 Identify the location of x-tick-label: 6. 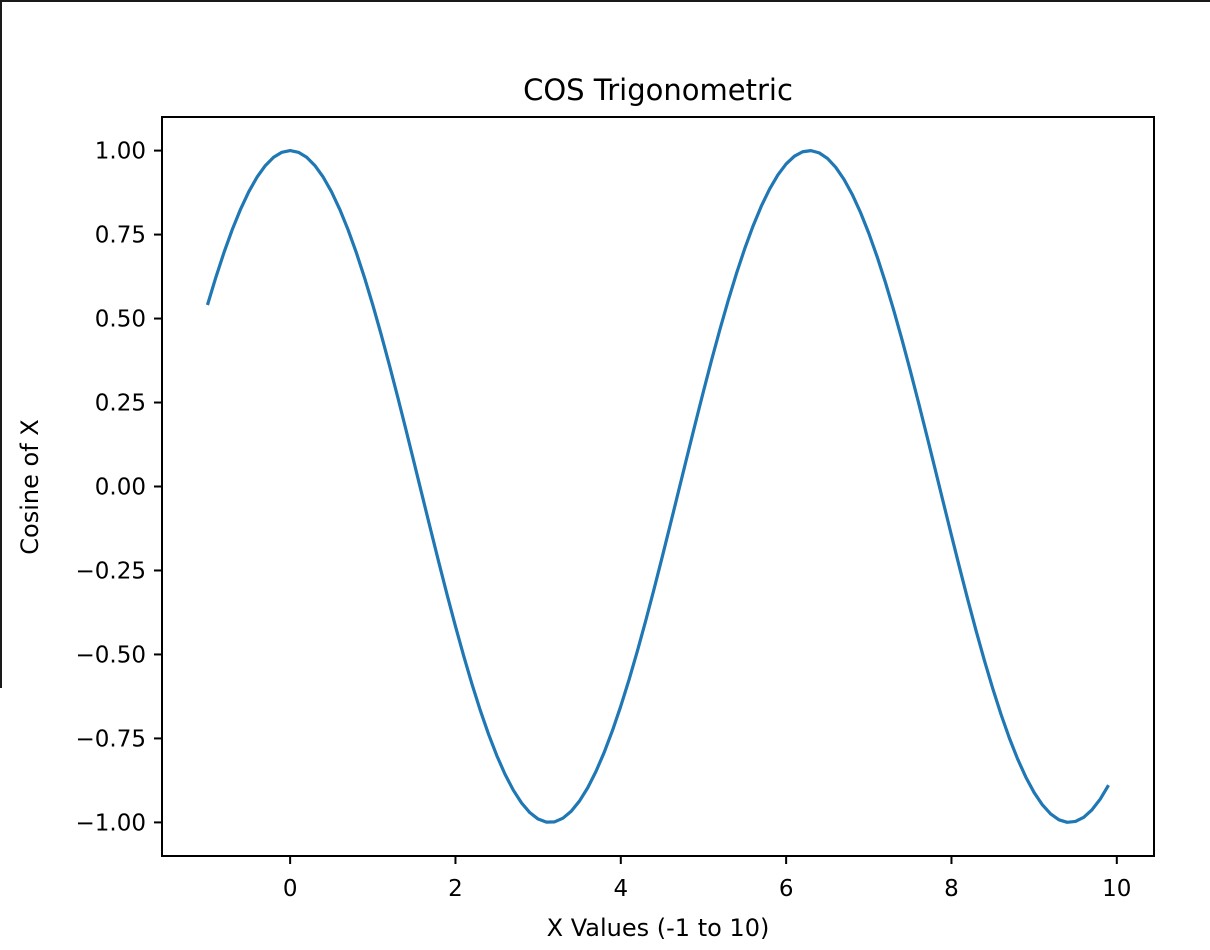
(786, 889).